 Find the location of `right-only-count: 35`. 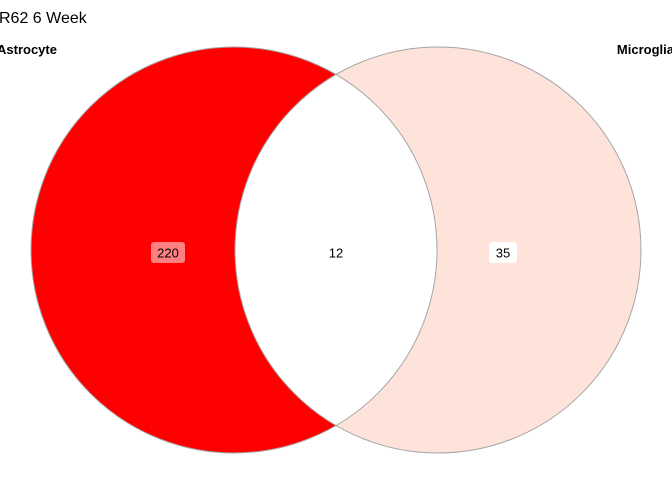

right-only-count: 35 is located at coordinates (503, 253).